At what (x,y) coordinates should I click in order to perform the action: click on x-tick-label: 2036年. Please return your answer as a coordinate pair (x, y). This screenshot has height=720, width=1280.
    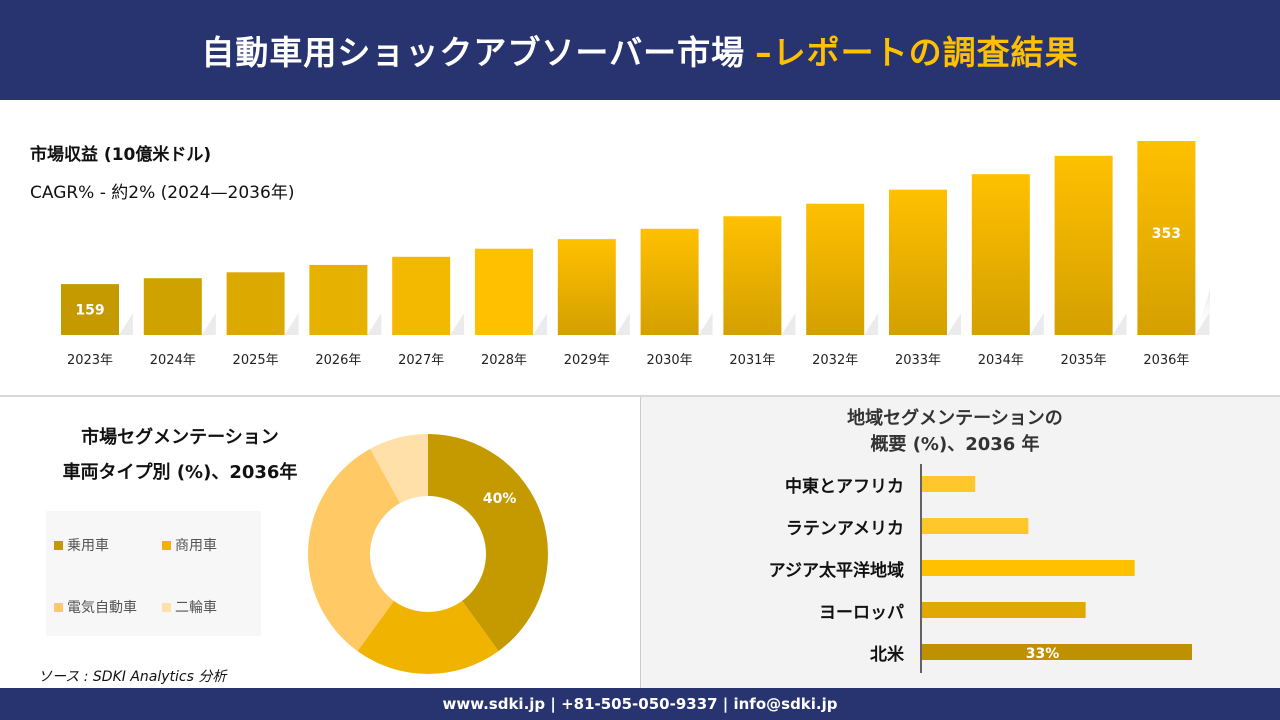
    Looking at the image, I should click on (1166, 360).